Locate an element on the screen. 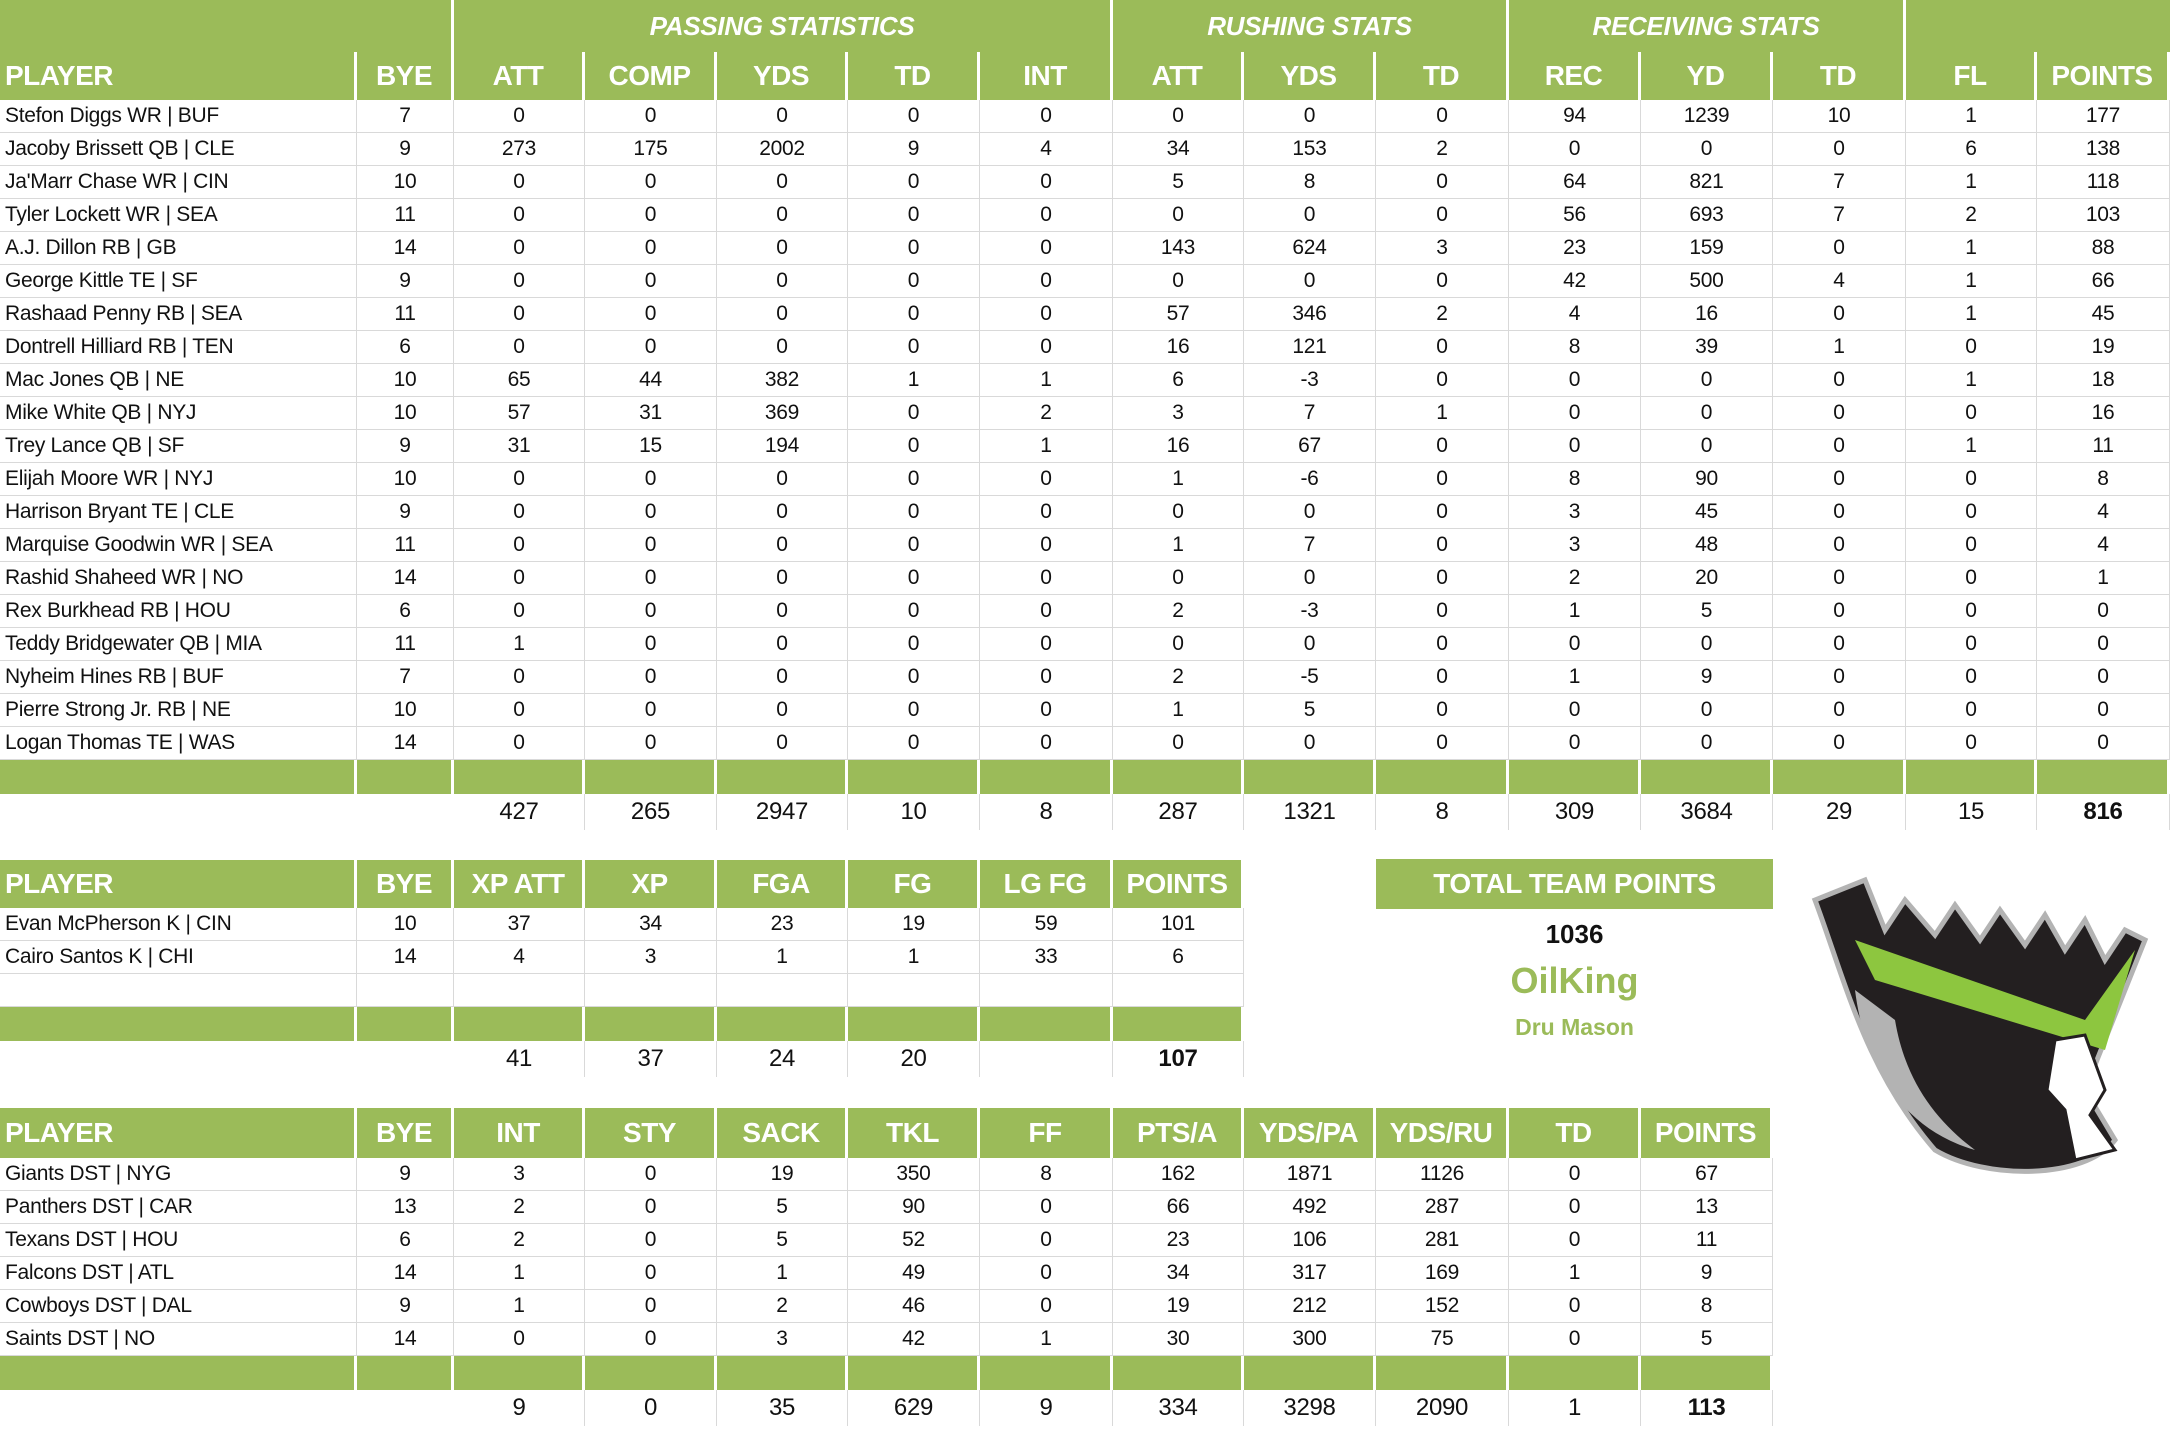 Image resolution: width=2170 pixels, height=1455 pixels. stat-cell: YDS is located at coordinates (1310, 76).